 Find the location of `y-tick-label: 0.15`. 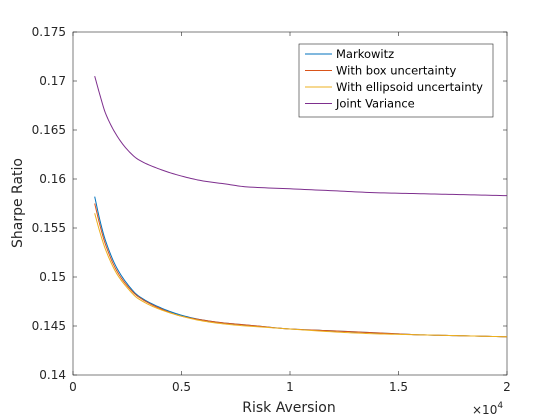

y-tick-label: 0.15 is located at coordinates (52, 277).